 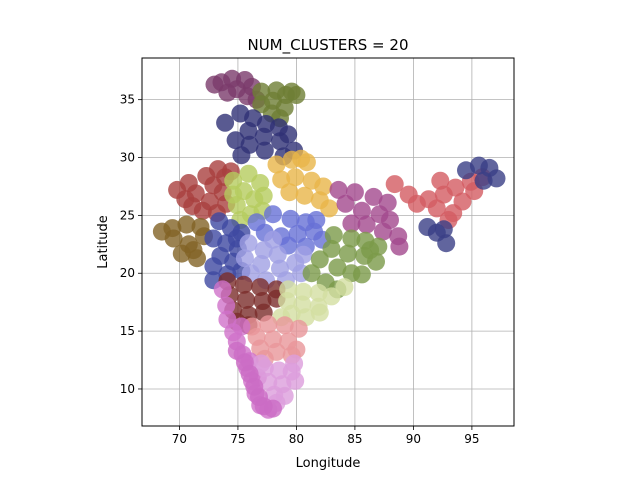 What do you see at coordinates (471, 439) in the screenshot?
I see `x-tick-label: 95` at bounding box center [471, 439].